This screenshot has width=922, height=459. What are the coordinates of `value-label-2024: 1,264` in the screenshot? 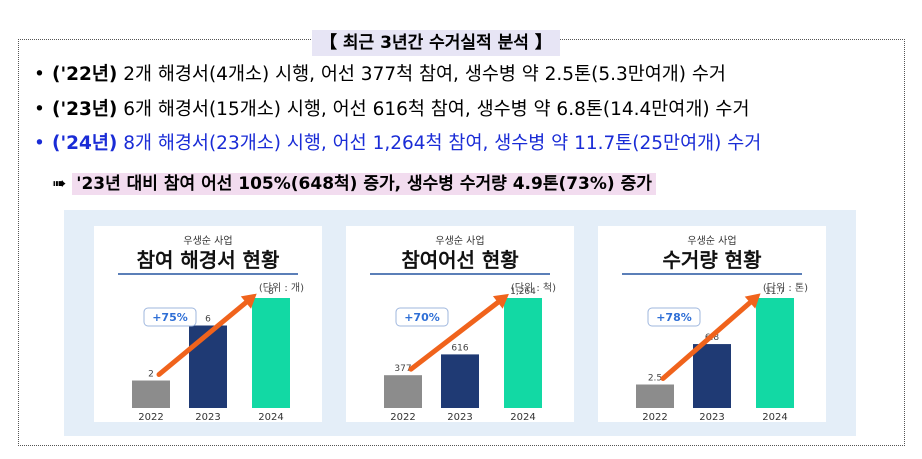 It's located at (523, 292).